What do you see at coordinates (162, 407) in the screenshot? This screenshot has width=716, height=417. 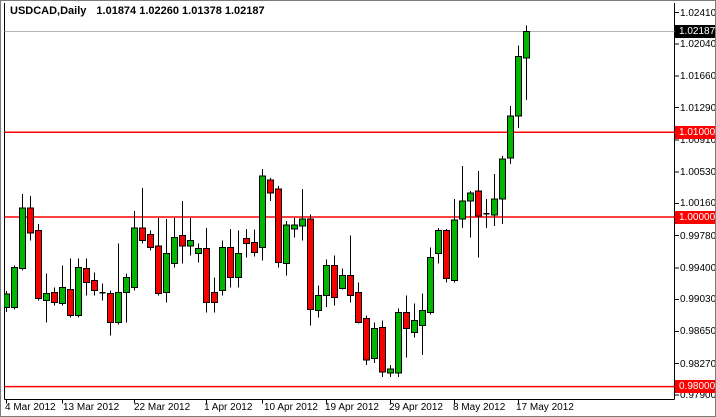 I see `time-axis-label: 22 Mar 2012` at bounding box center [162, 407].